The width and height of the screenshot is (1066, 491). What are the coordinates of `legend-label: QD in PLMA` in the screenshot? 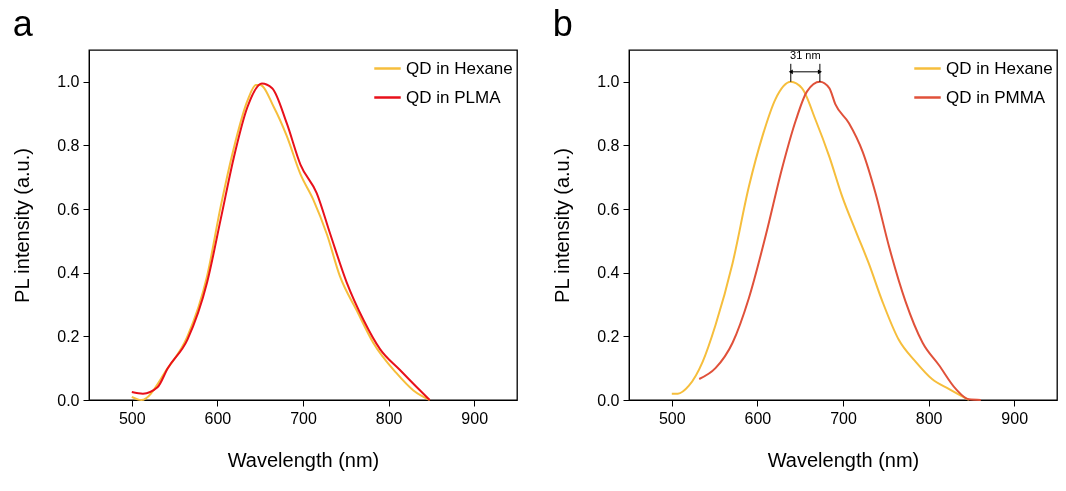 It's located at (454, 97).